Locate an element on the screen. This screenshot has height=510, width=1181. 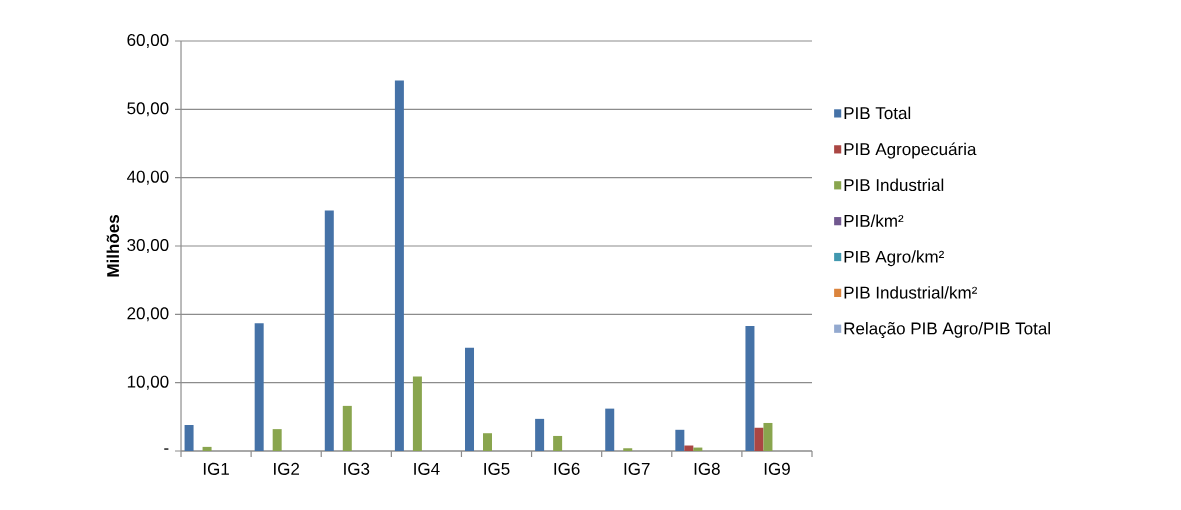
x-tick-label: IG1 is located at coordinates (216, 468).